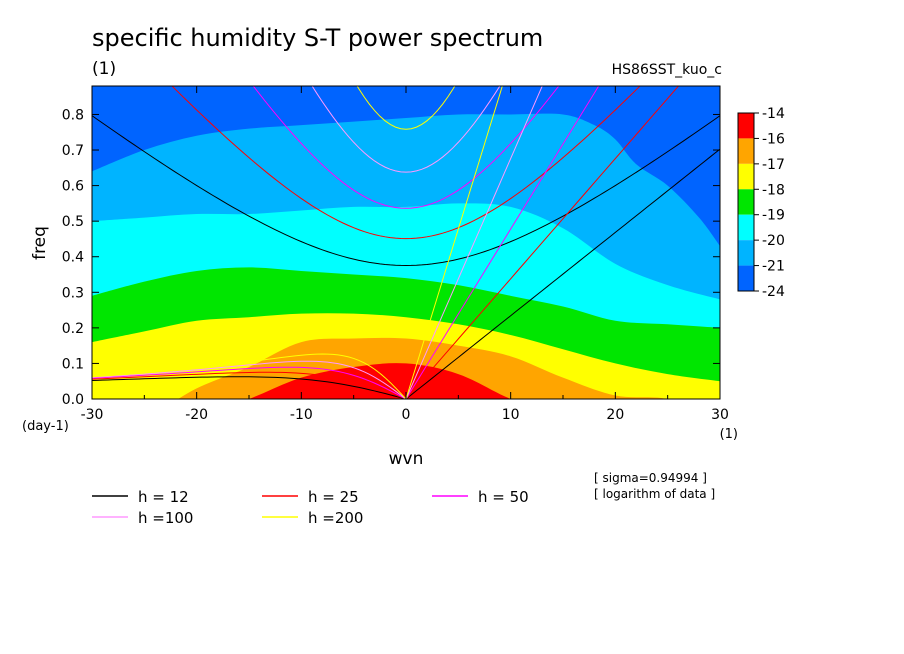  I want to click on kelvin-curve-h25, so click(542, 242).